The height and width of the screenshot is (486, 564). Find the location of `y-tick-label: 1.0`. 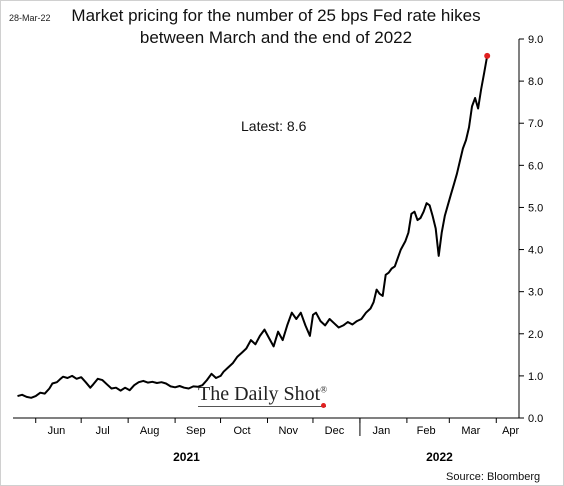

y-tick-label: 1.0 is located at coordinates (535, 377).